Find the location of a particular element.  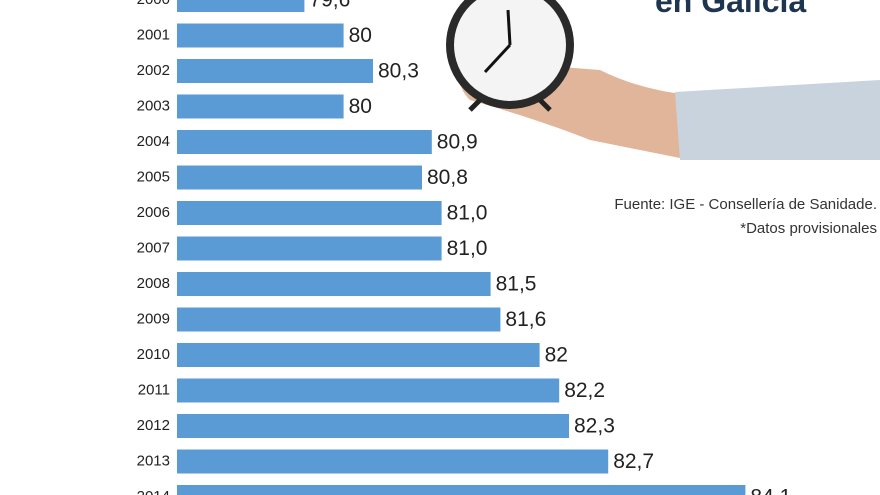

value-label: 79,6 is located at coordinates (329, 6).